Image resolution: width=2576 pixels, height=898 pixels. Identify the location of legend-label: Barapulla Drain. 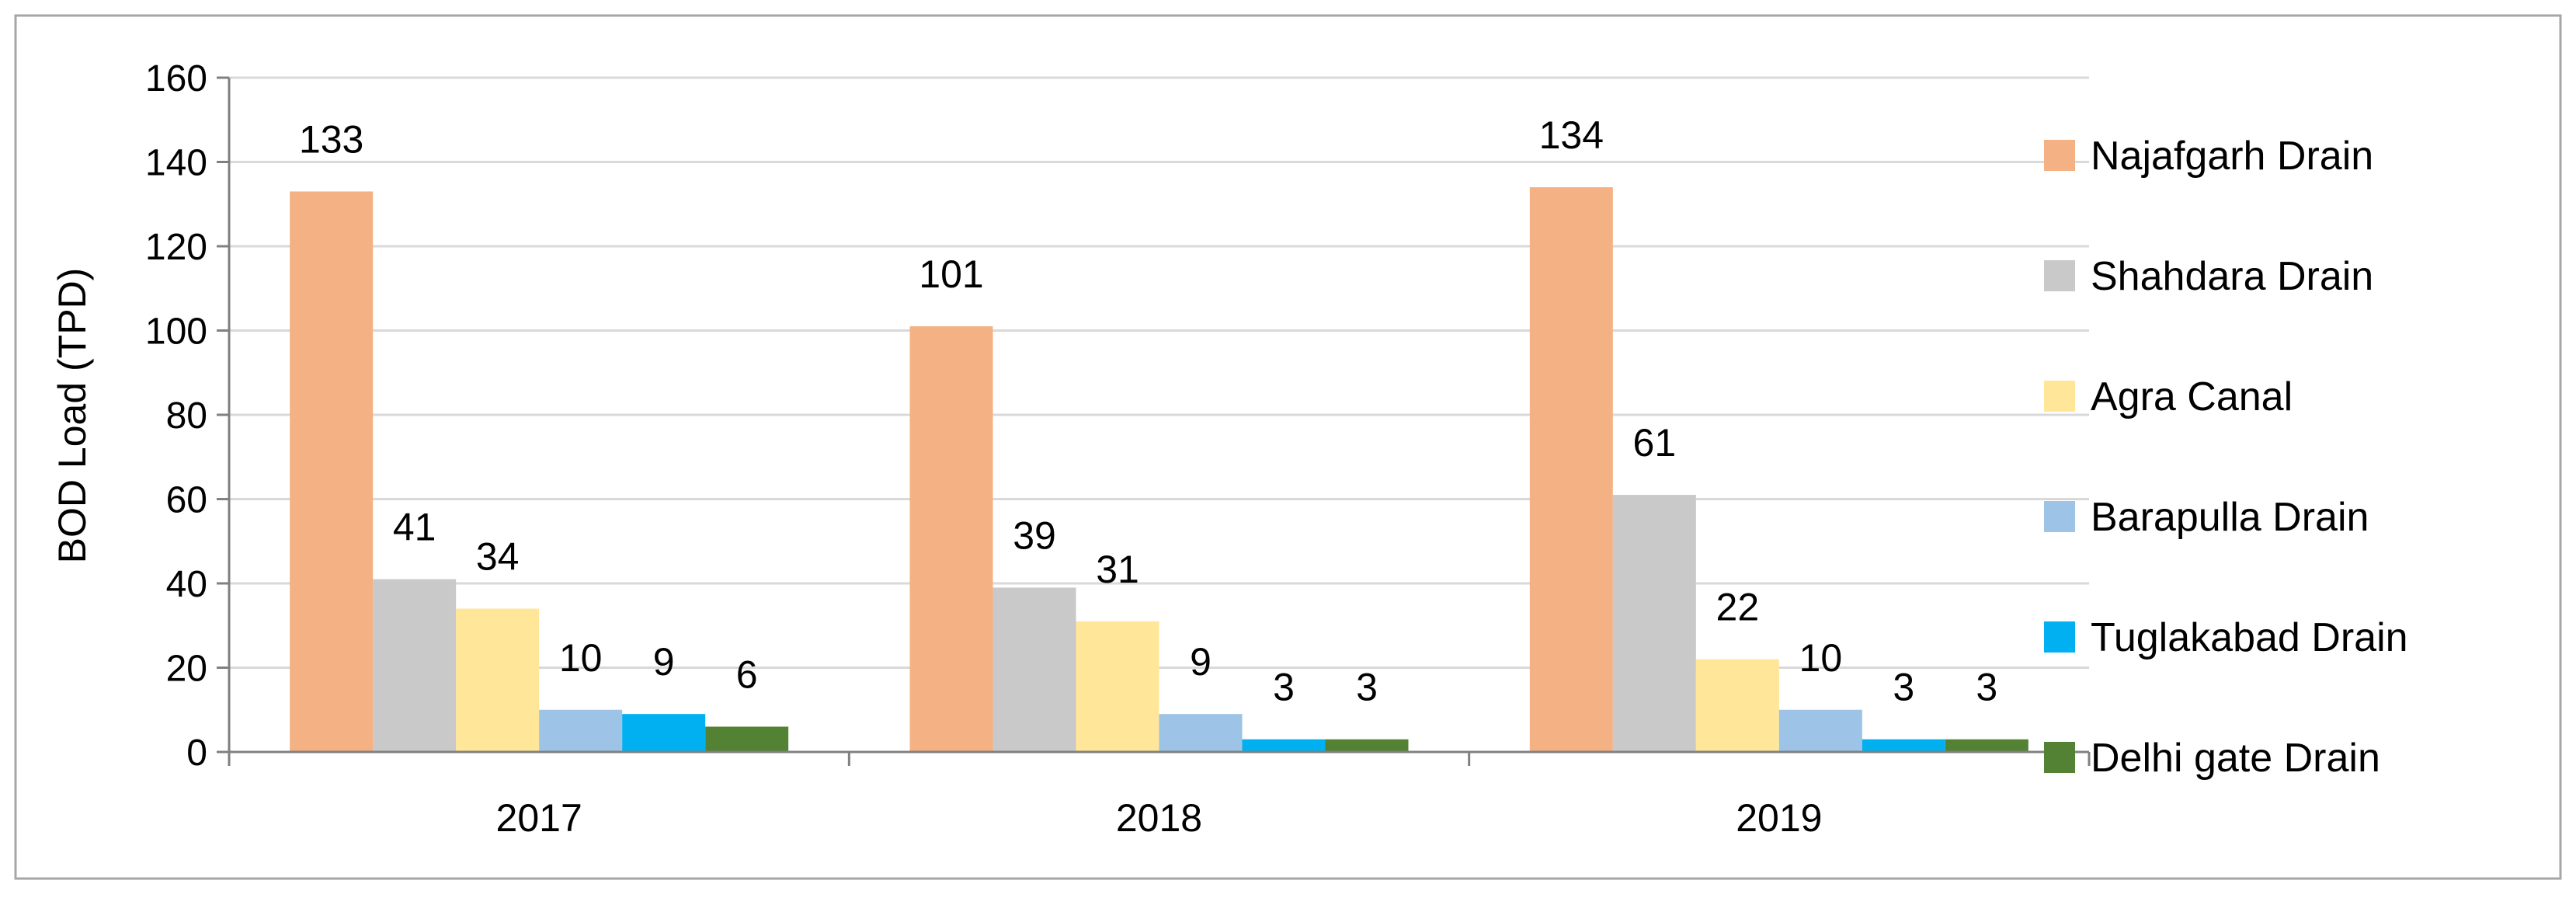
(2230, 517).